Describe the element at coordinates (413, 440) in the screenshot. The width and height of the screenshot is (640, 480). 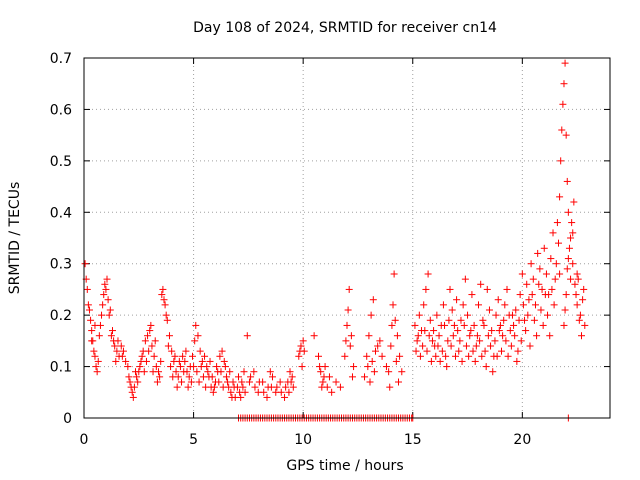
I see `x-tick-label: 15` at that location.